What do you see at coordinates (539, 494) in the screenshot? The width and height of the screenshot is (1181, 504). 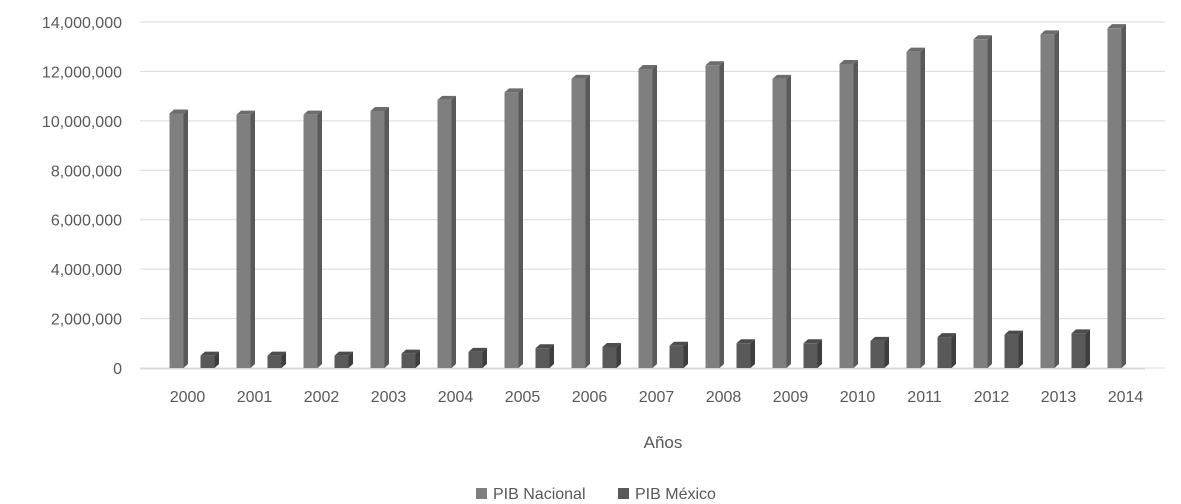 I see `legend-label: PIB Nacional` at bounding box center [539, 494].